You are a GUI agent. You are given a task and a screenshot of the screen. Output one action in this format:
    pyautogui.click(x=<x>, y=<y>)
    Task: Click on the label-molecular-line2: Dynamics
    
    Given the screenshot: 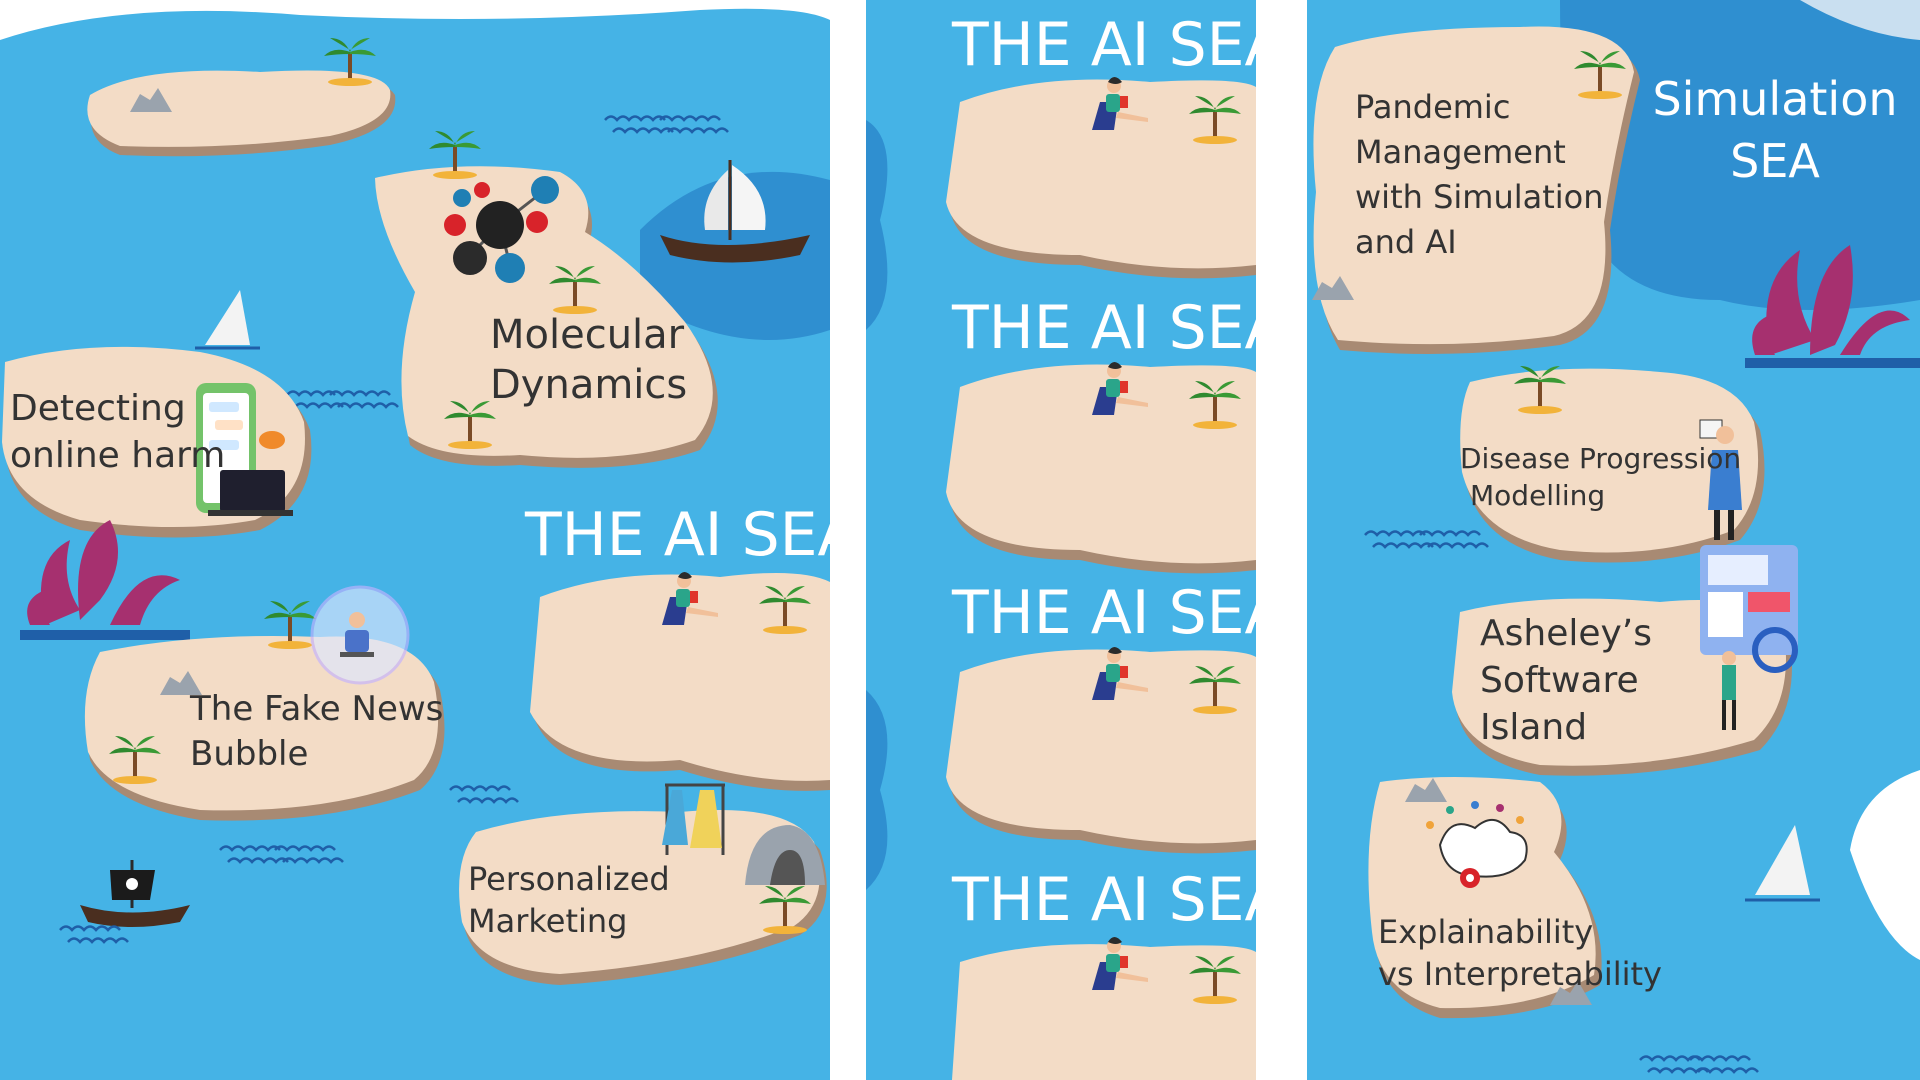 What is the action you would take?
    pyautogui.click(x=588, y=385)
    